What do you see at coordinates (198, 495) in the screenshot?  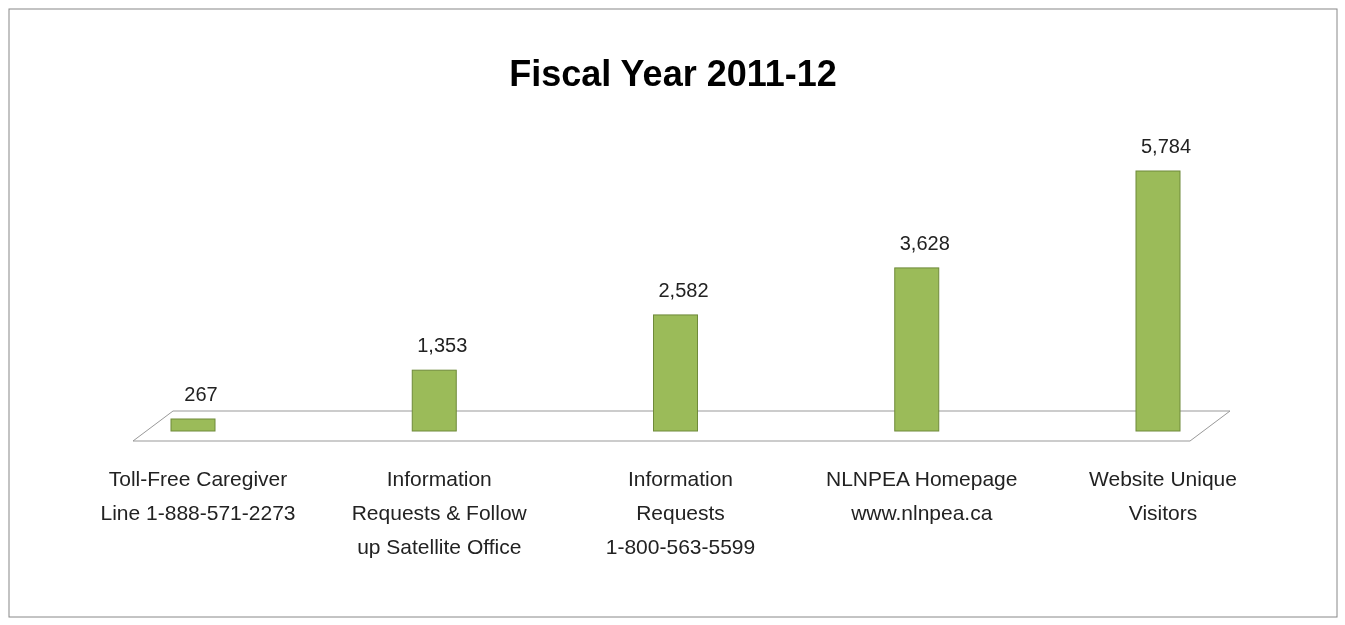 I see `x-tick-label: Toll-Free Caregiver Line 1-888-571-2273` at bounding box center [198, 495].